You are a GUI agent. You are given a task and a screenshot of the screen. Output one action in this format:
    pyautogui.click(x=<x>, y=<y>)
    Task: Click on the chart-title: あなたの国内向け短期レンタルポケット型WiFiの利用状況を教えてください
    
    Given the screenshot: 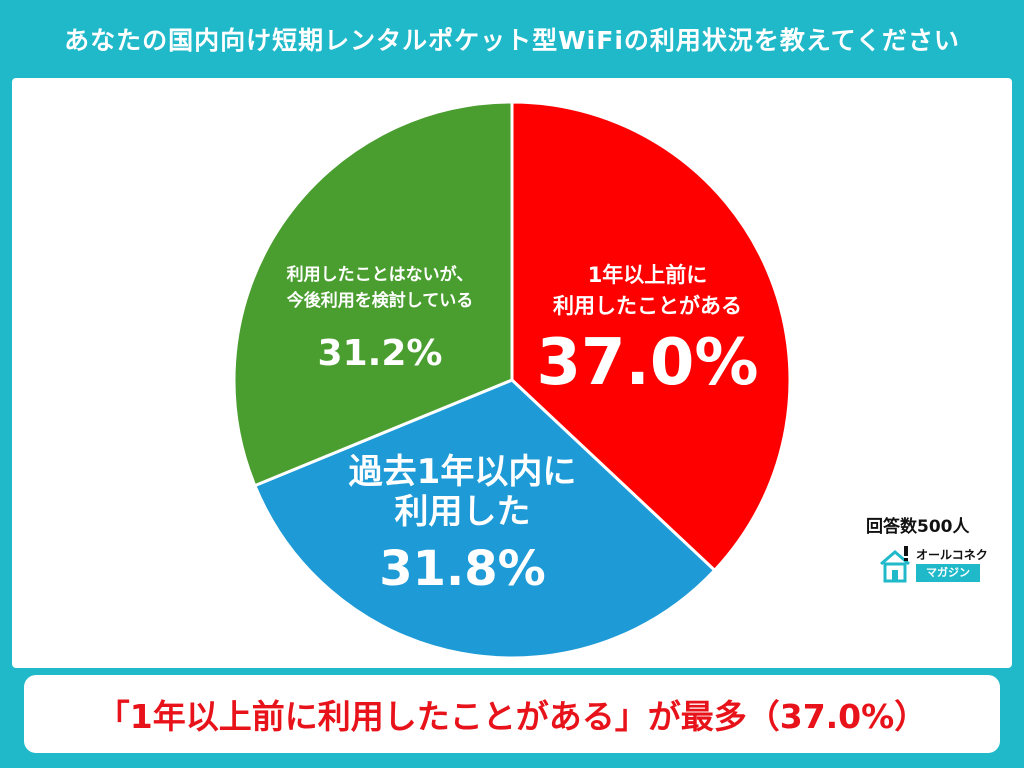 What is the action you would take?
    pyautogui.click(x=512, y=40)
    